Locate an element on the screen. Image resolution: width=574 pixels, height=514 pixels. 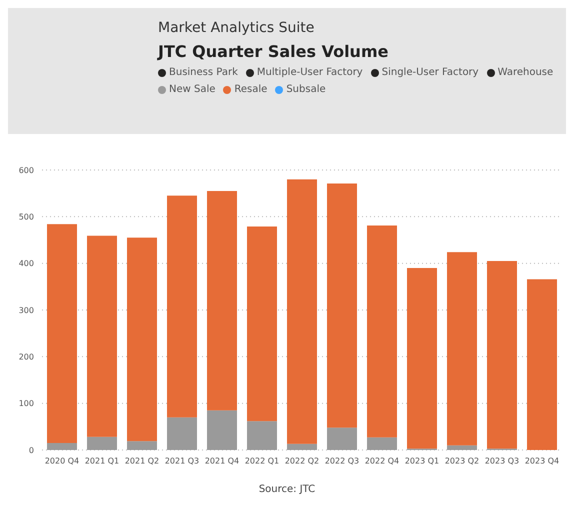
legend-label: Subsale is located at coordinates (305, 89).